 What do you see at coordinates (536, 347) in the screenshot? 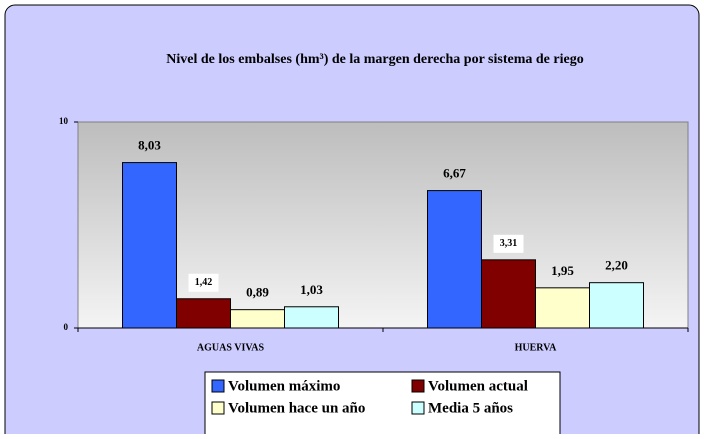
I see `x-tick-label: HUERVA` at bounding box center [536, 347].